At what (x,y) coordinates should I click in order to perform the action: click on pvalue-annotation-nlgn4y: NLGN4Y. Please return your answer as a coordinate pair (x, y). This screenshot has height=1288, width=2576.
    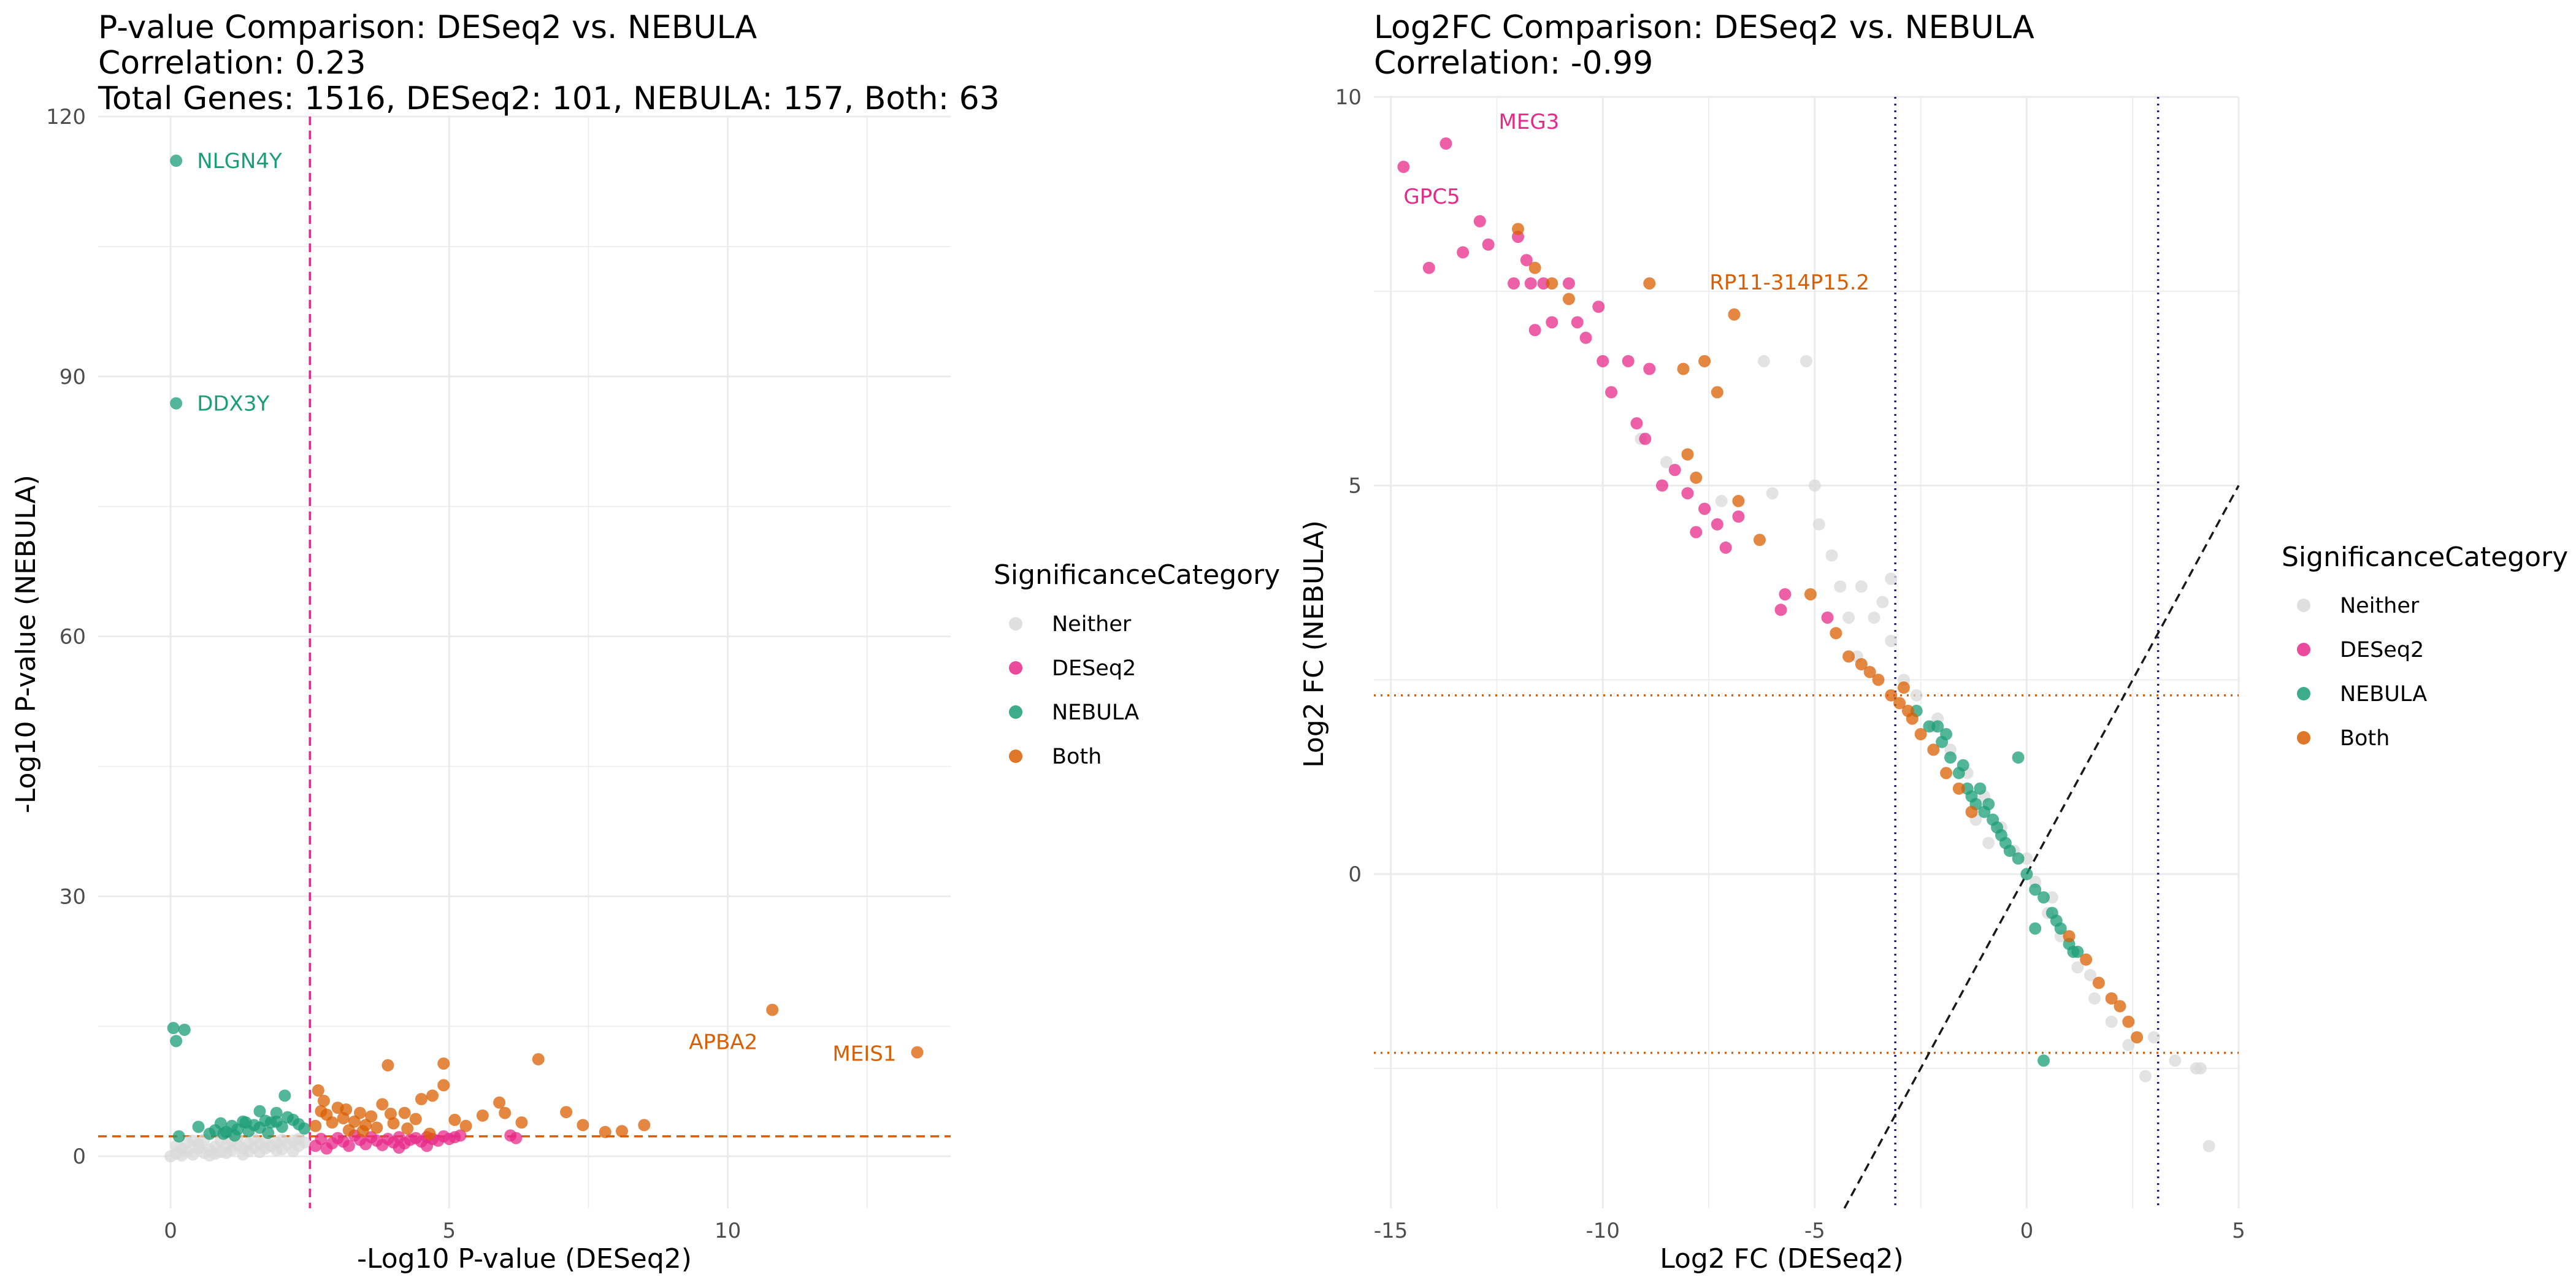
    Looking at the image, I should click on (239, 161).